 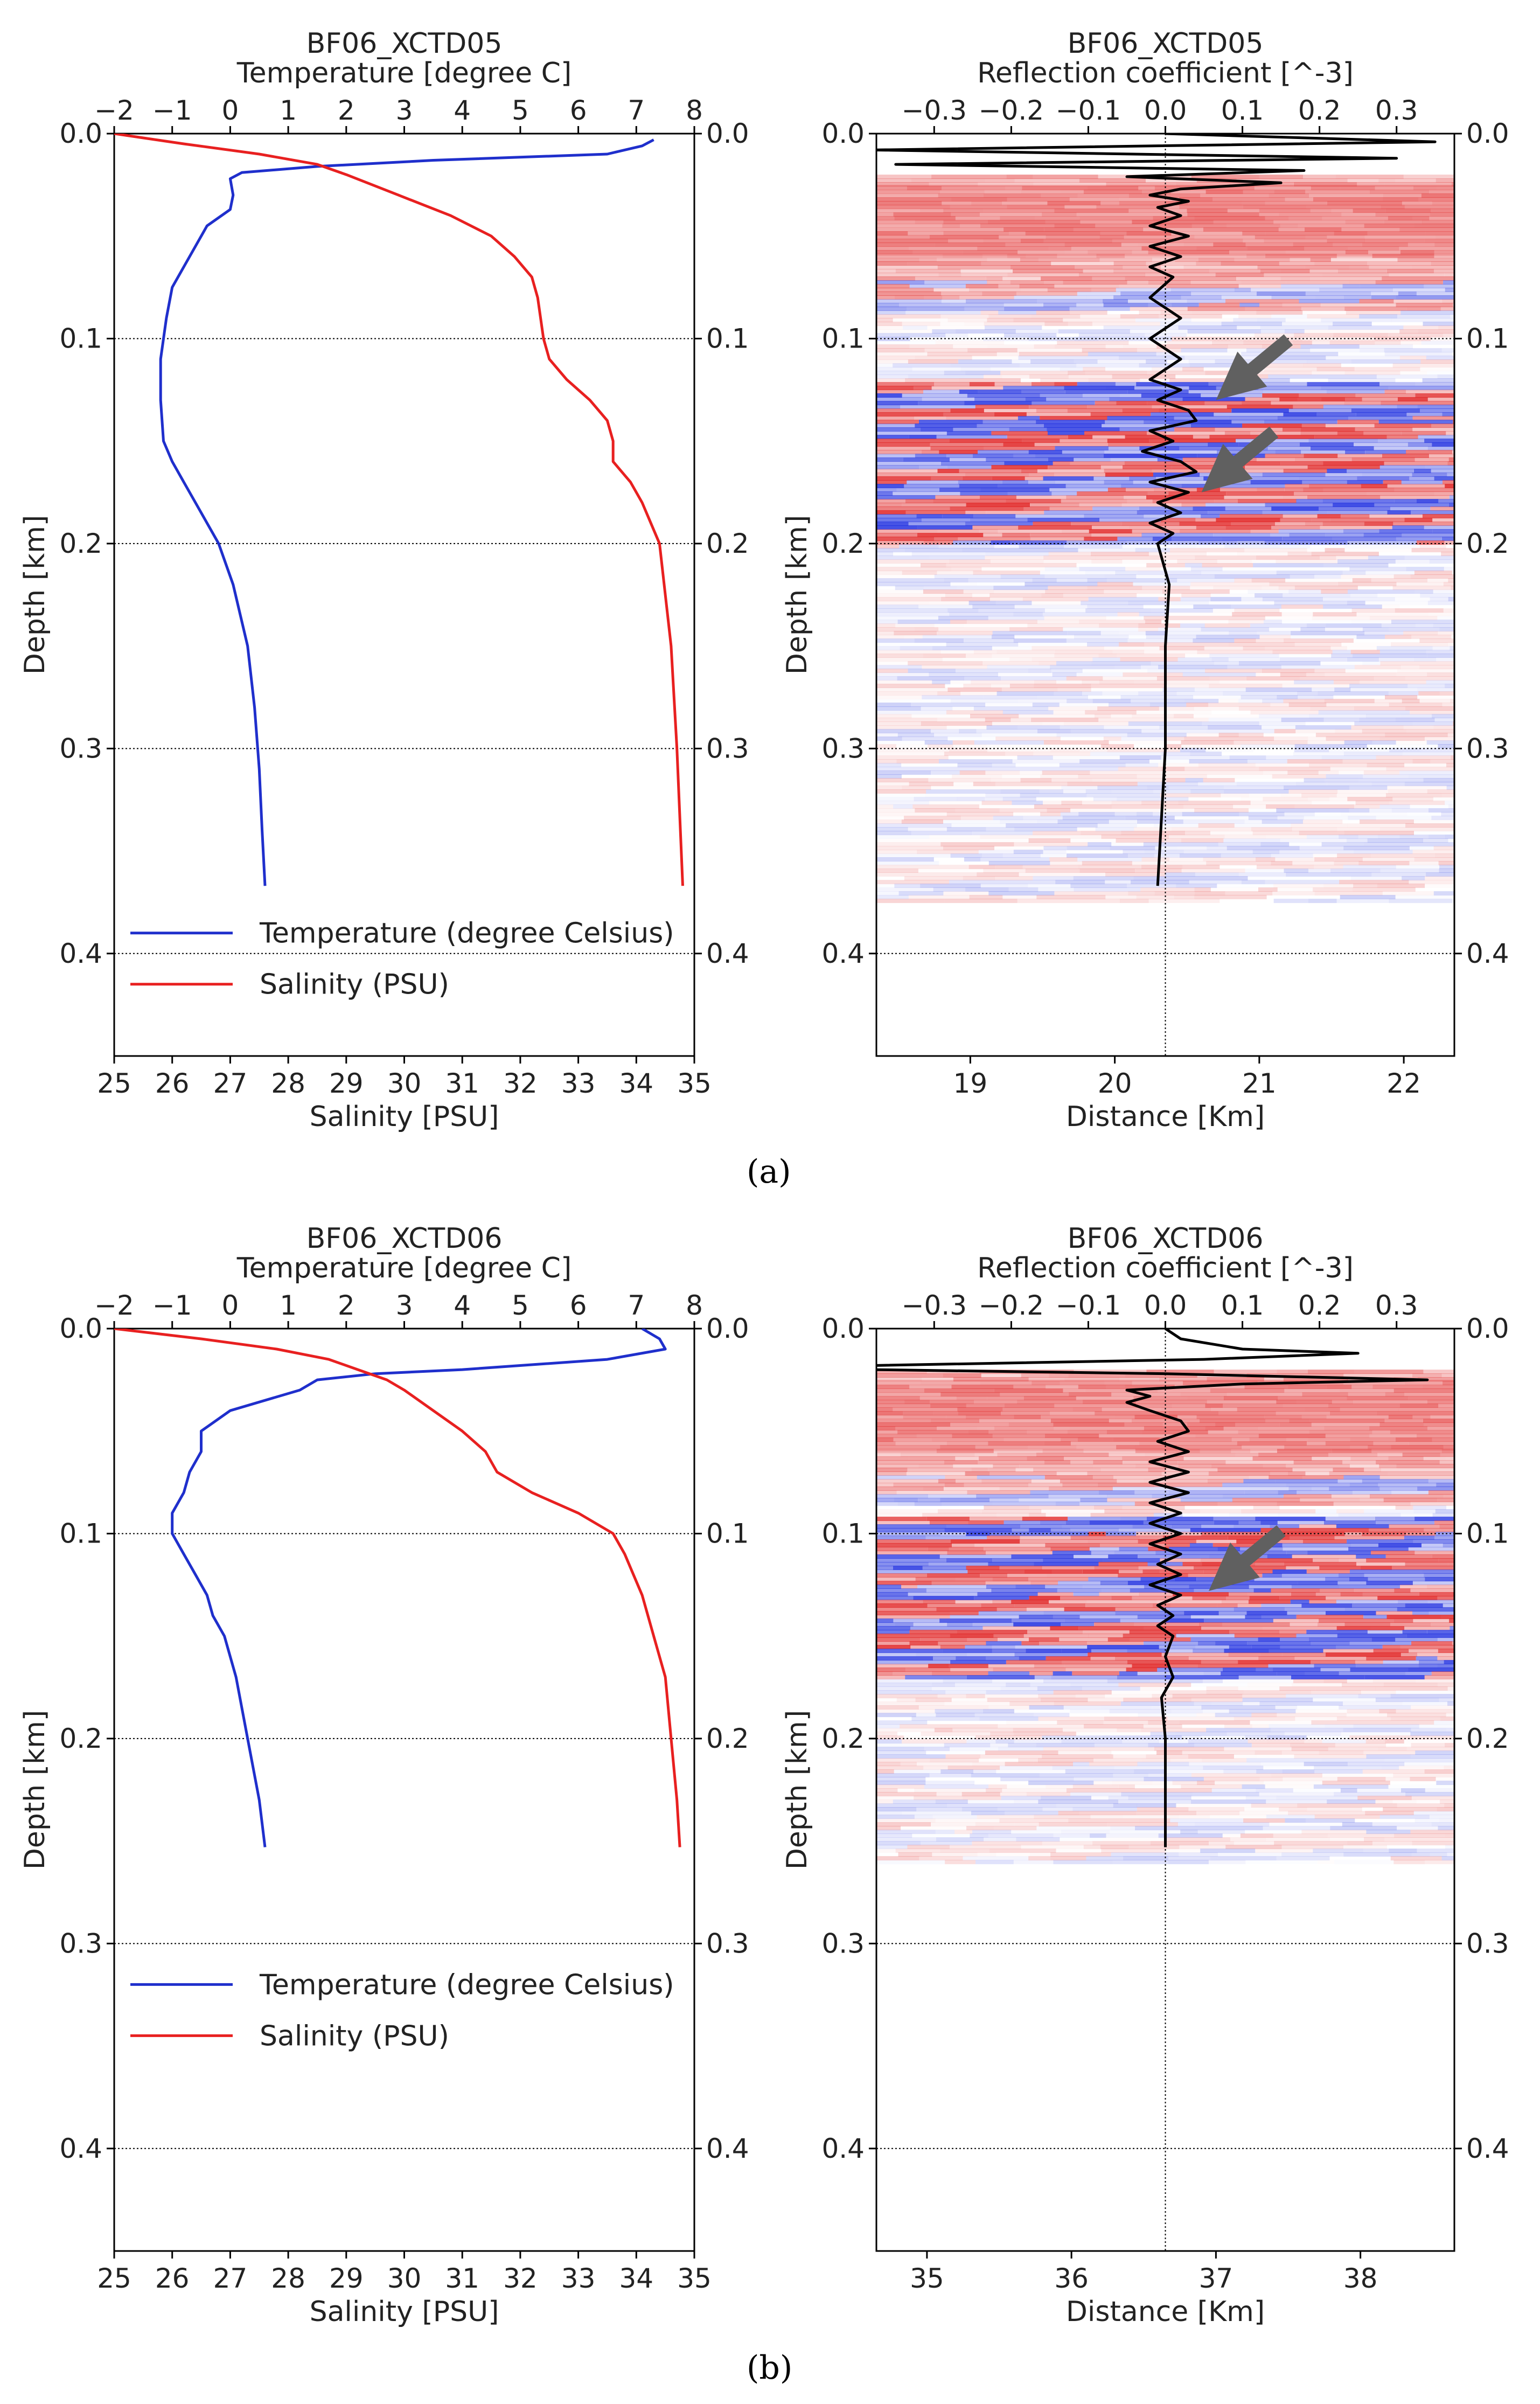 What do you see at coordinates (354, 2036) in the screenshot?
I see `legend-salinity-label: Salinity (PSU)` at bounding box center [354, 2036].